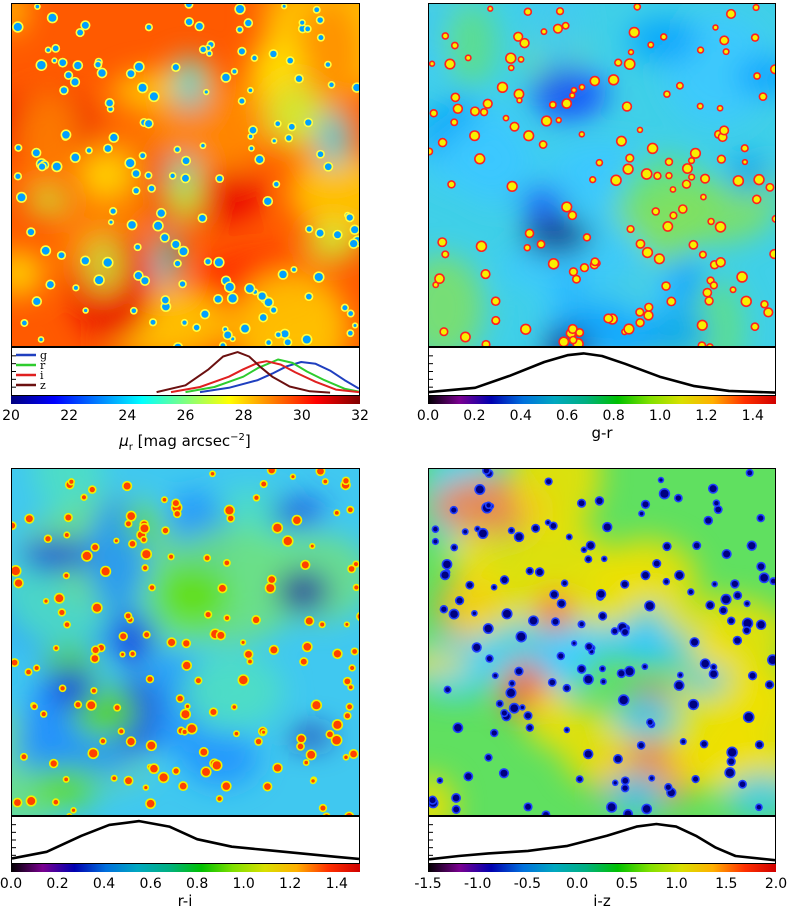 This screenshot has height=914, width=789. I want to click on tick-label: -1.5, so click(428, 884).